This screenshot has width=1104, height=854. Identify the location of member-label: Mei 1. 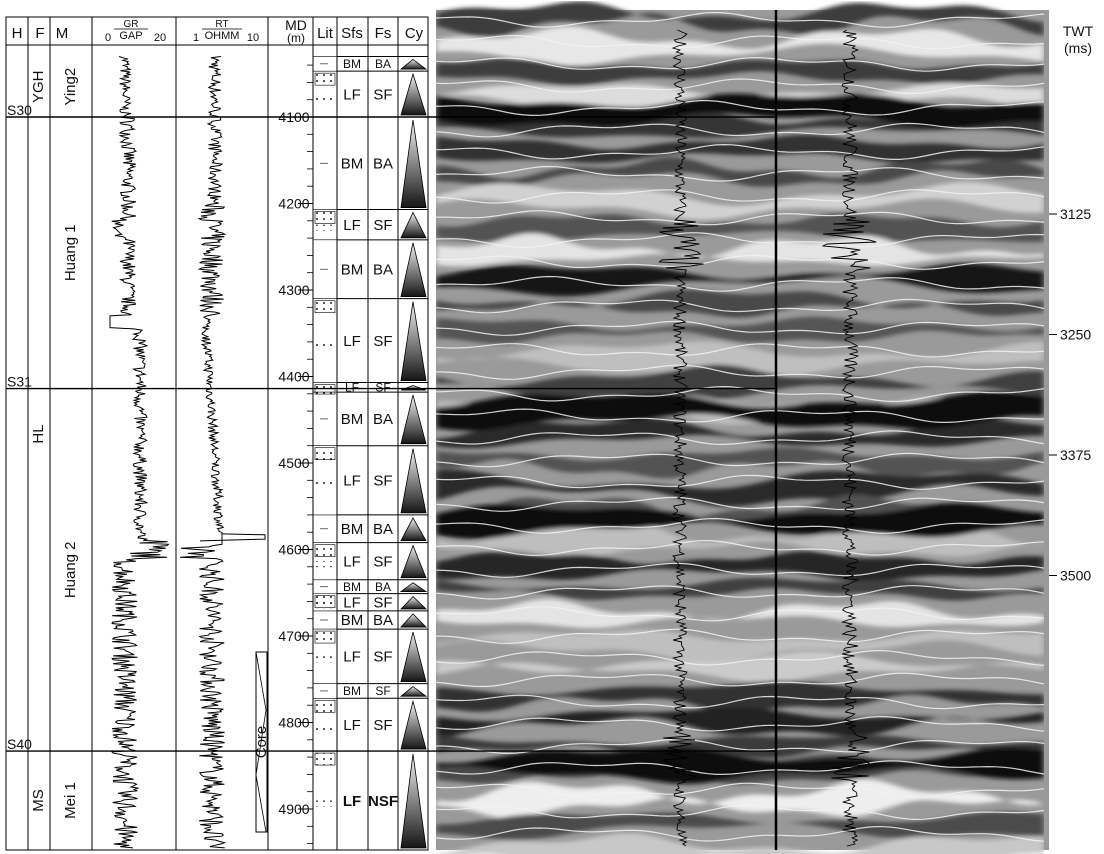
(70, 800).